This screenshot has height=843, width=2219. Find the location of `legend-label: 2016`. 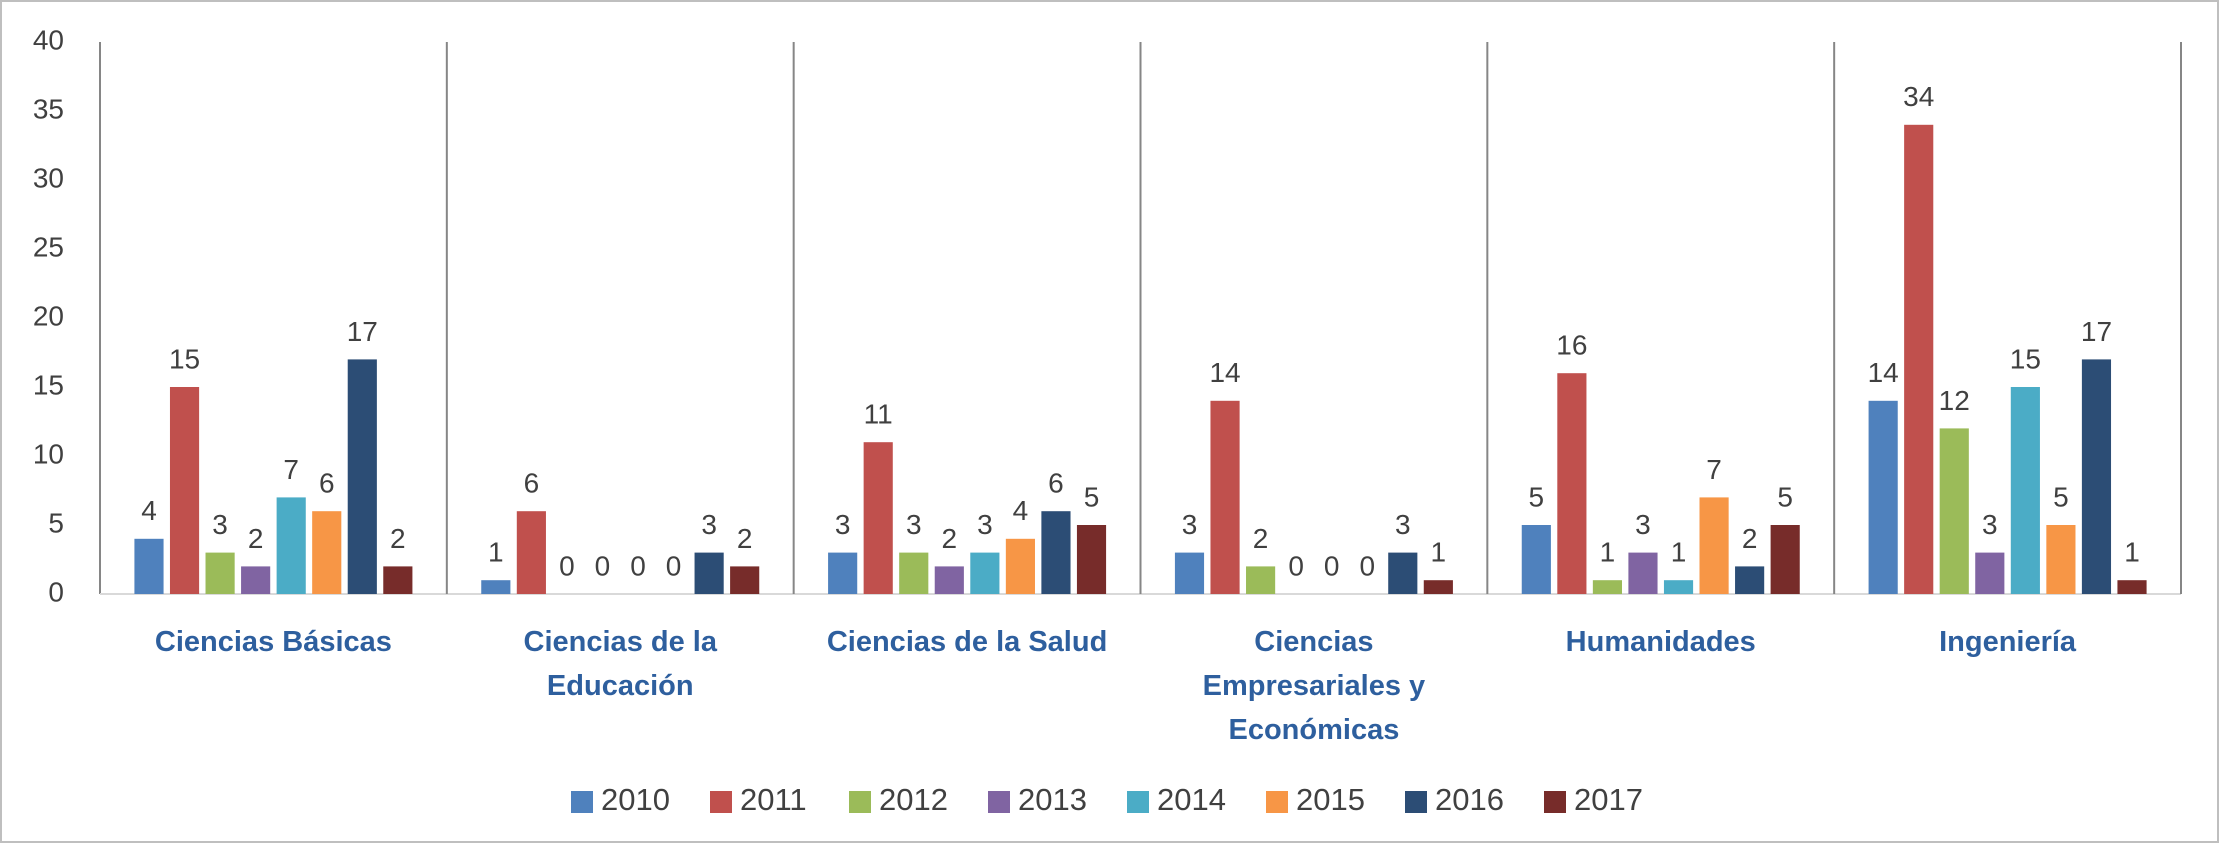

legend-label: 2016 is located at coordinates (1469, 799).